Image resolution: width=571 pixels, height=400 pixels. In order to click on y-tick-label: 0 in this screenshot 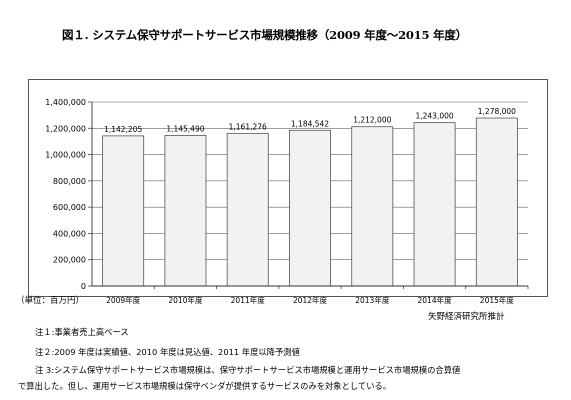, I will do `click(83, 286)`.